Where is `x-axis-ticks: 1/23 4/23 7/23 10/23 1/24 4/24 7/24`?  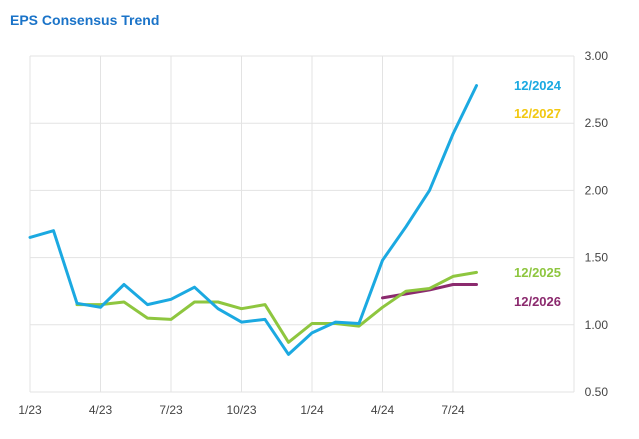
x-axis-ticks: 1/23 4/23 7/23 10/23 1/24 4/24 7/24 is located at coordinates (241, 410).